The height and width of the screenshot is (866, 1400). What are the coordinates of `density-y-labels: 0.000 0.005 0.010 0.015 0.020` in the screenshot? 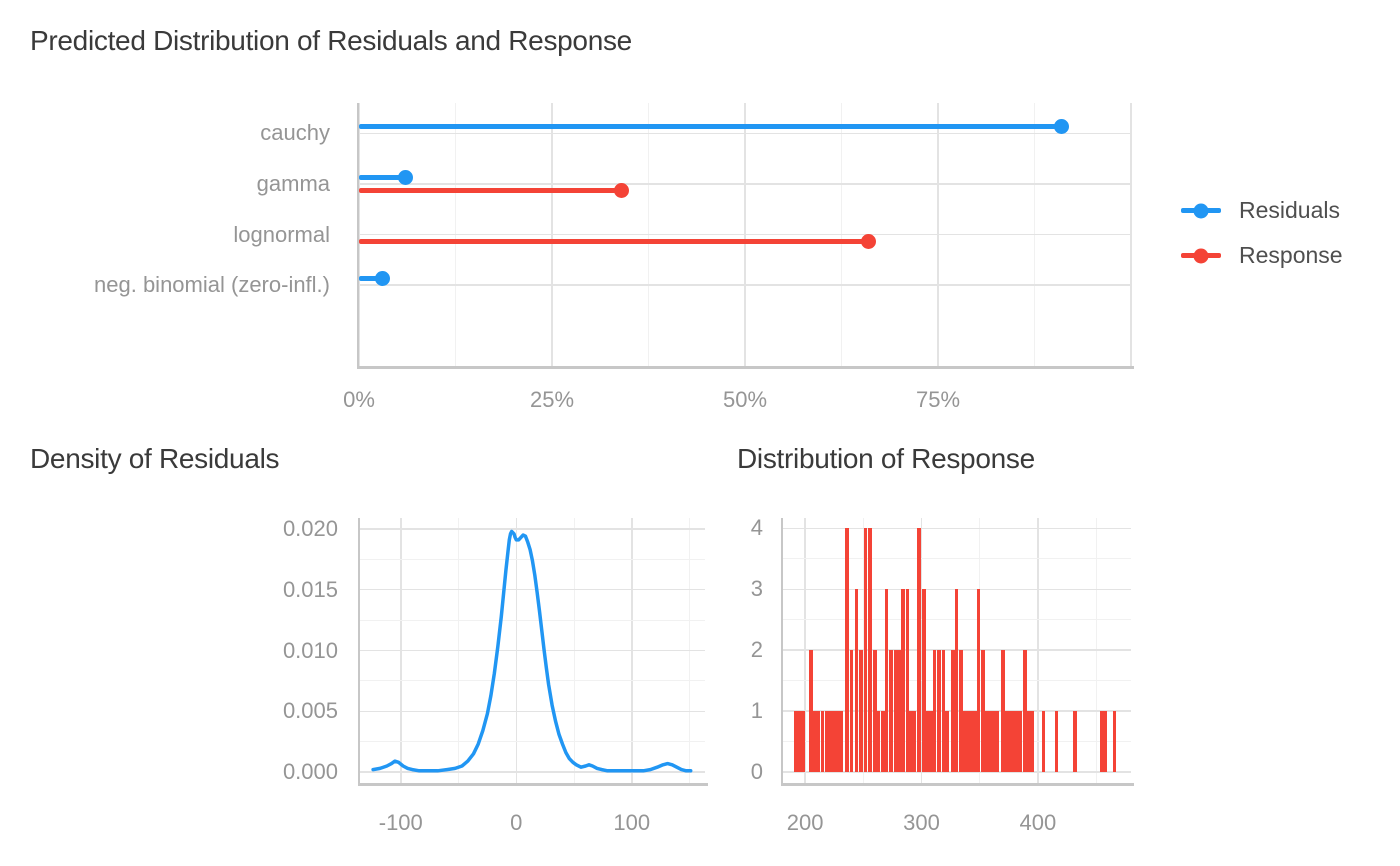 It's located at (244, 650).